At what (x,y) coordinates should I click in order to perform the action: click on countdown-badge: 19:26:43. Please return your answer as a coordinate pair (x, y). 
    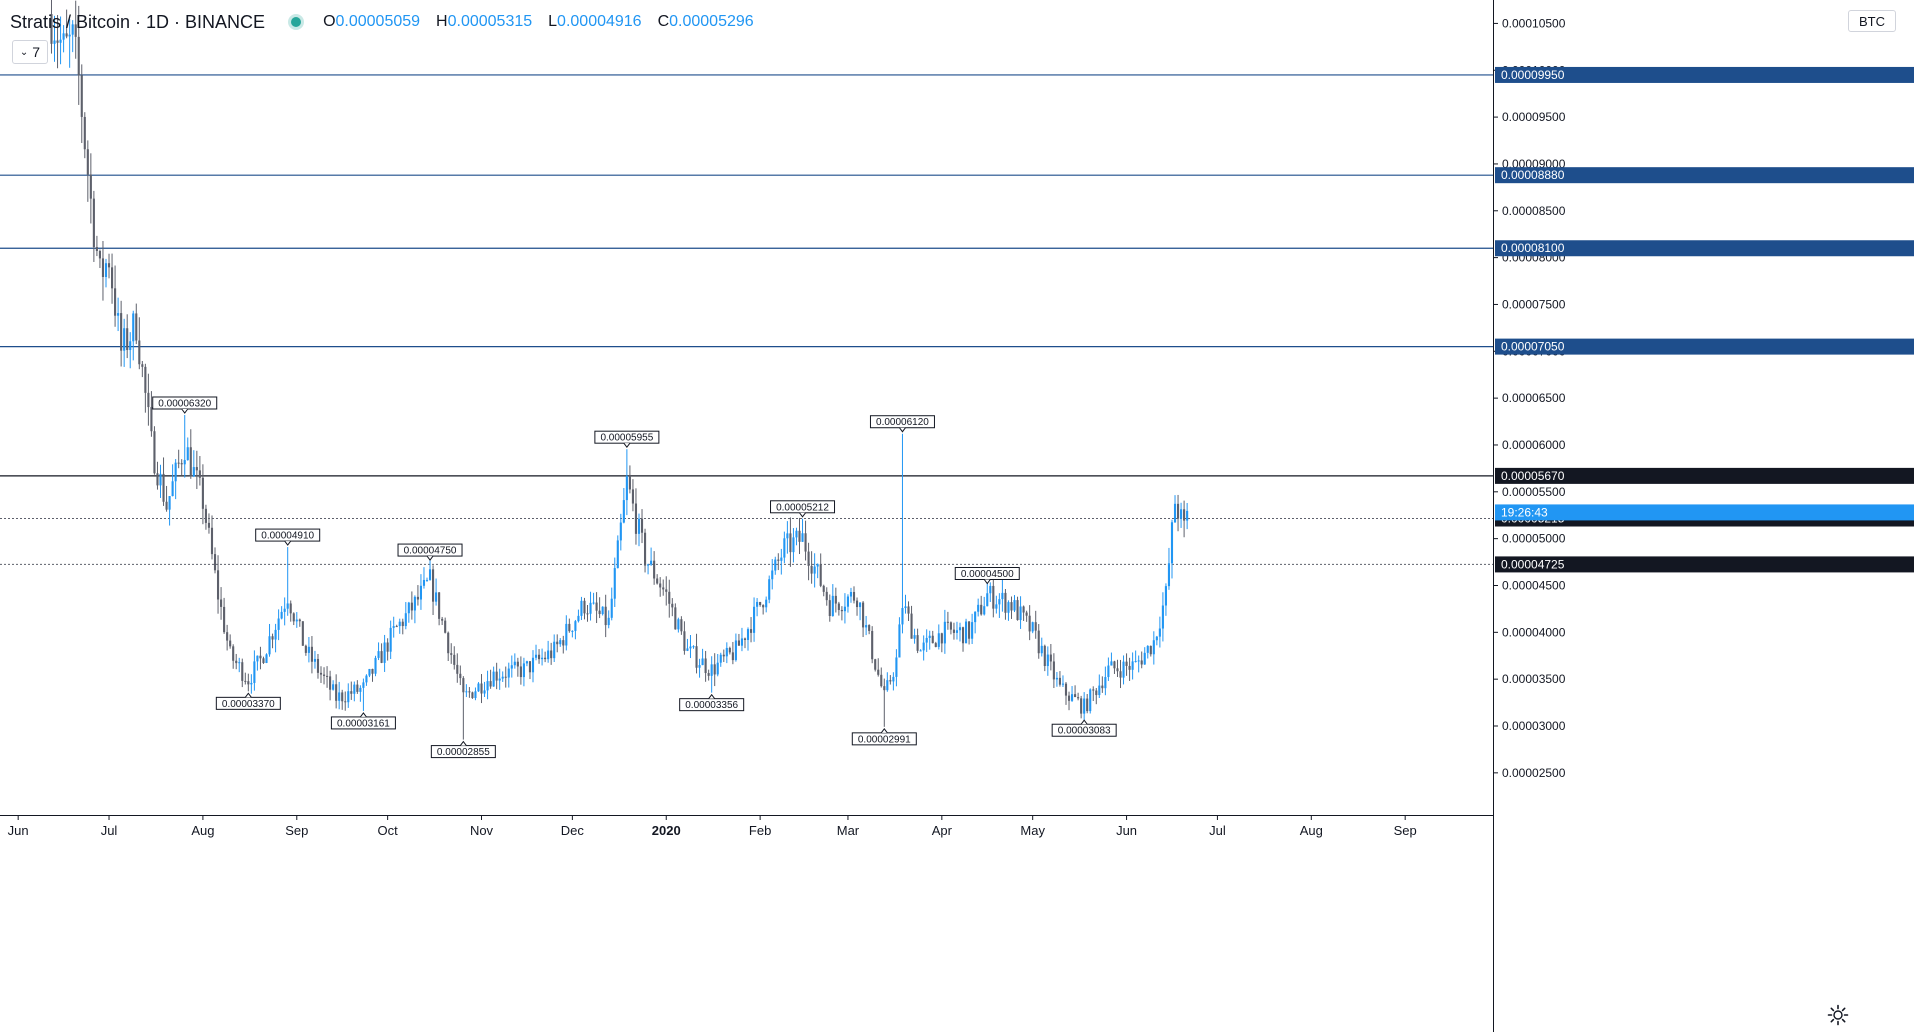
    Looking at the image, I should click on (1704, 512).